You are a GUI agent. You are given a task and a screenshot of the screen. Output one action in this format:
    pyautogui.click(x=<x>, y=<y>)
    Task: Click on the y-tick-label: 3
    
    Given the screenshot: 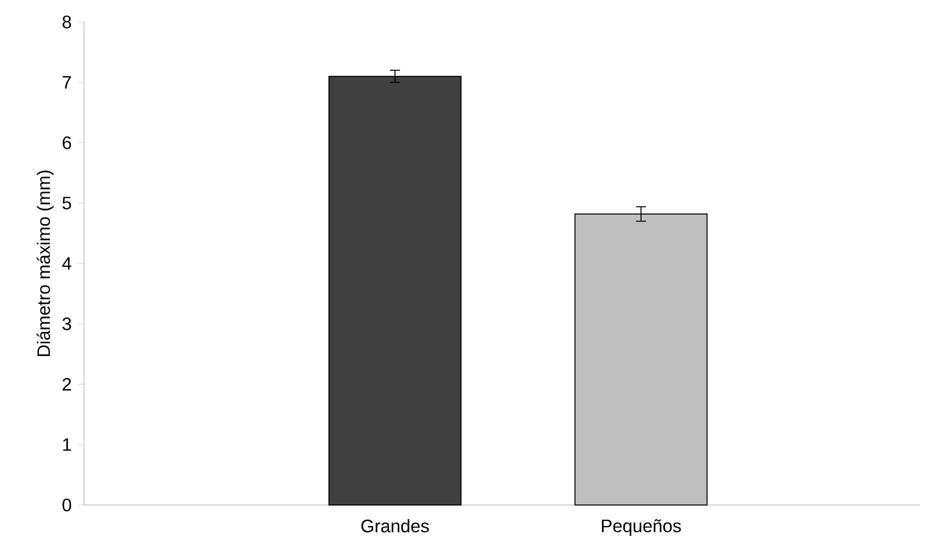 What is the action you would take?
    pyautogui.click(x=67, y=323)
    